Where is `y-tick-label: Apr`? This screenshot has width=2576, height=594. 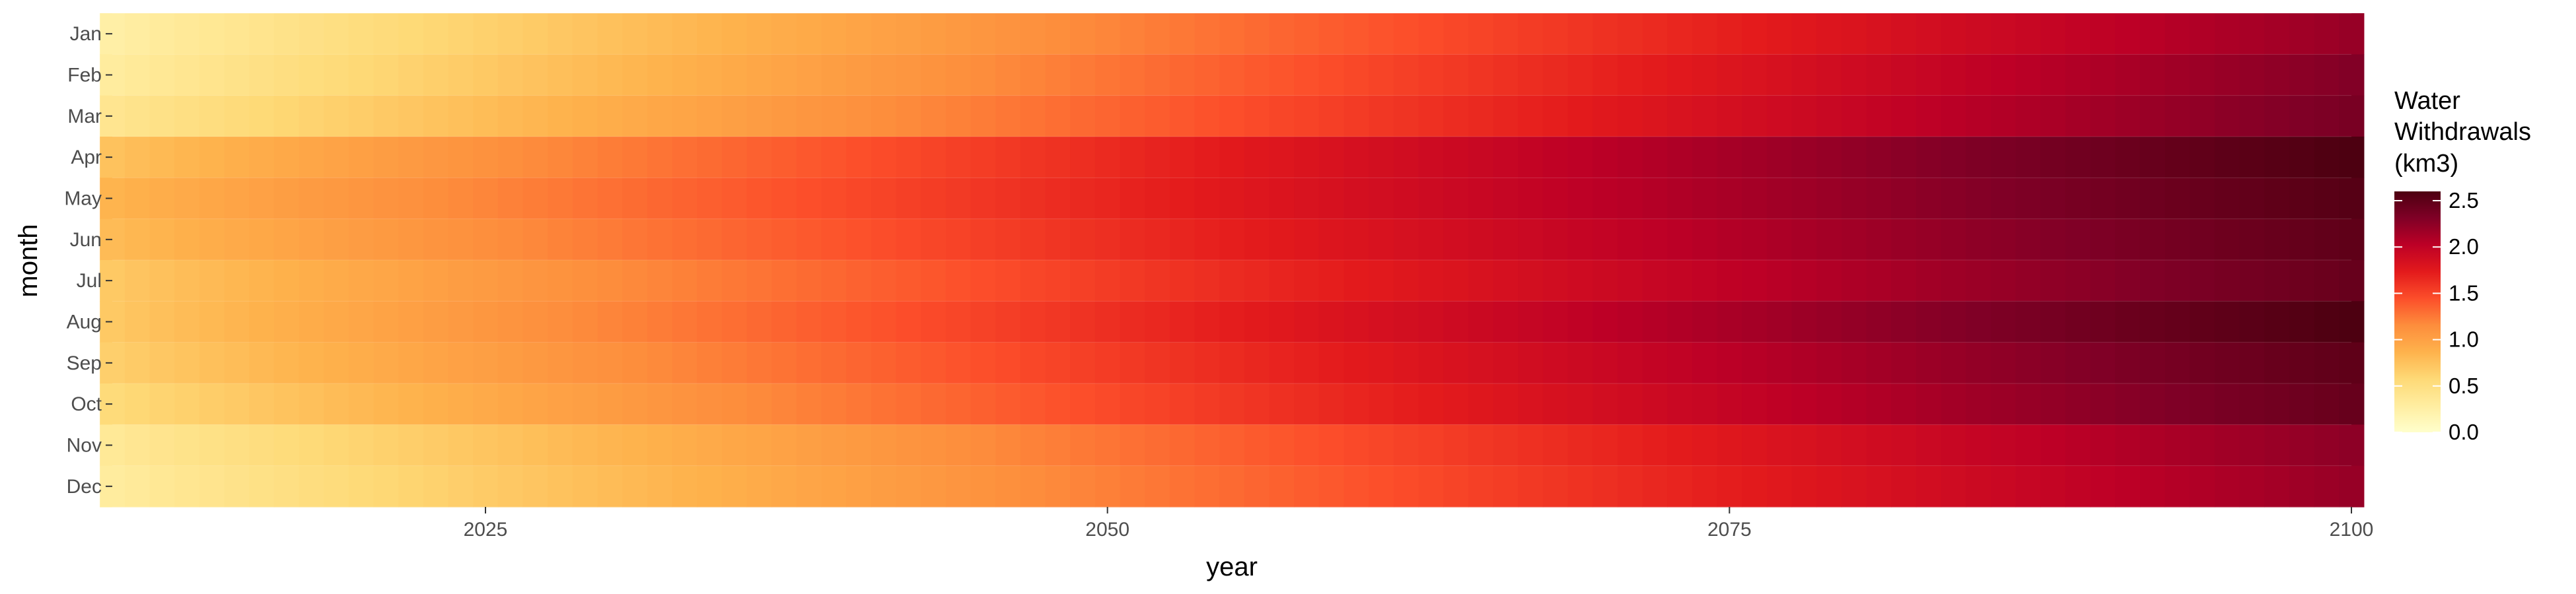
y-tick-label: Apr is located at coordinates (86, 157).